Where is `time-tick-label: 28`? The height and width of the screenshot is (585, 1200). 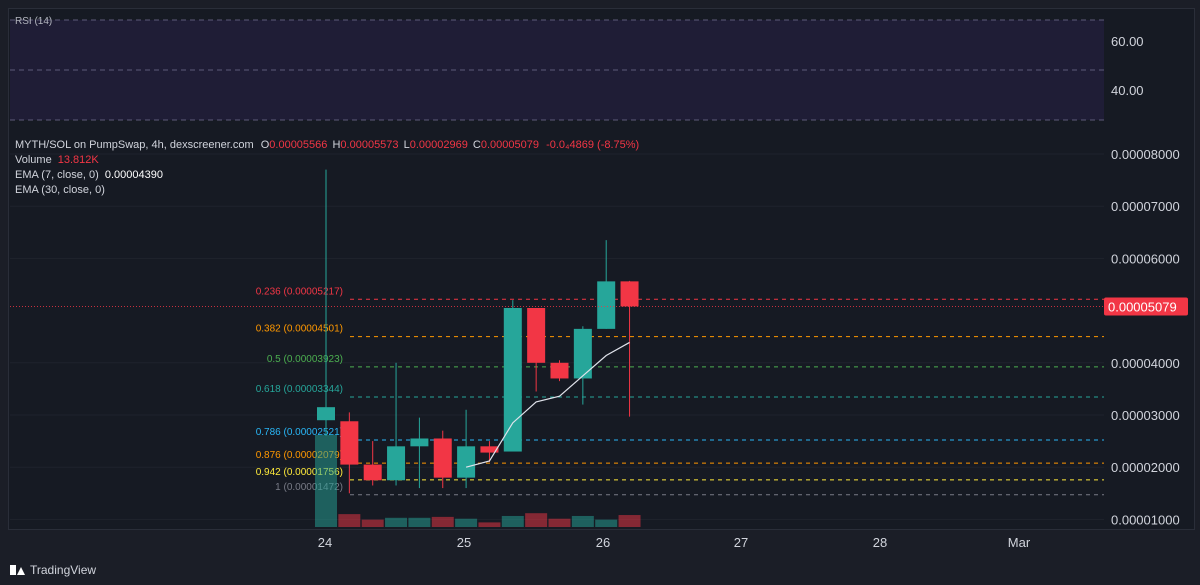
time-tick-label: 28 is located at coordinates (880, 542).